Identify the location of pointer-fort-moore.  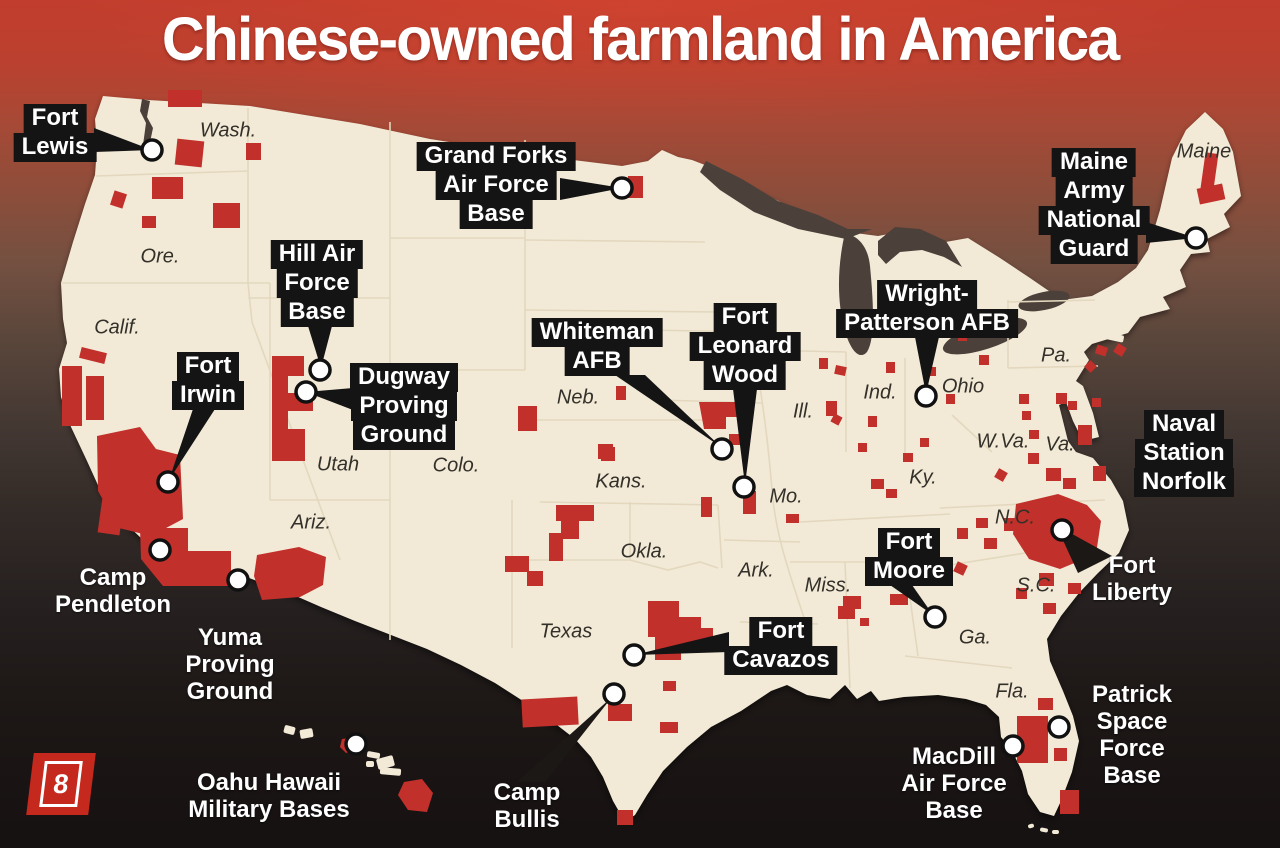
(911, 600).